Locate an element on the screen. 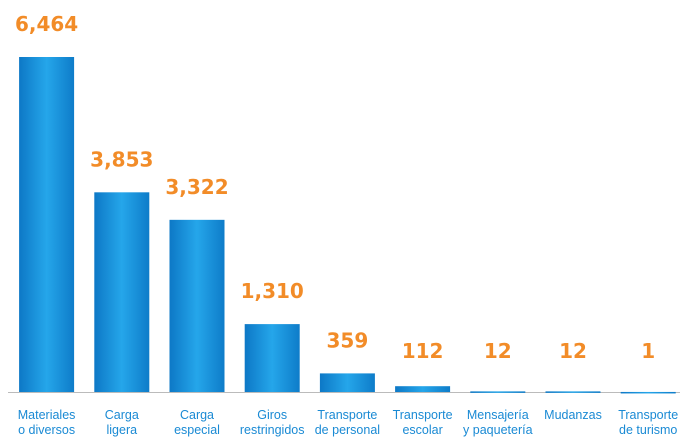  x-tick-label: Transporte de personal is located at coordinates (347, 422).